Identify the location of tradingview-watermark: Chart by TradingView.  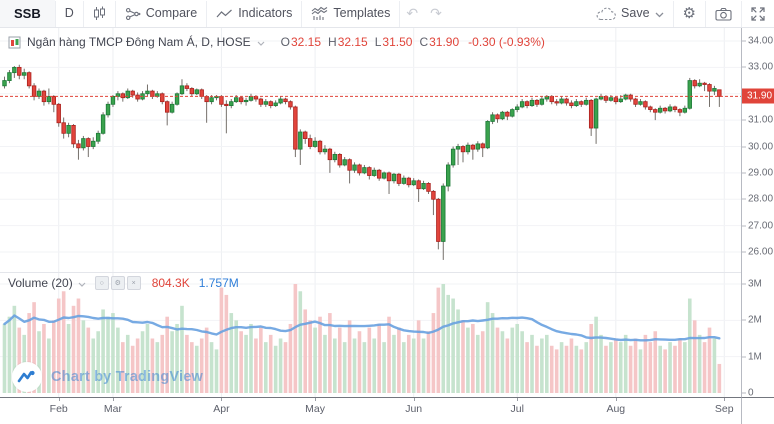
(107, 377).